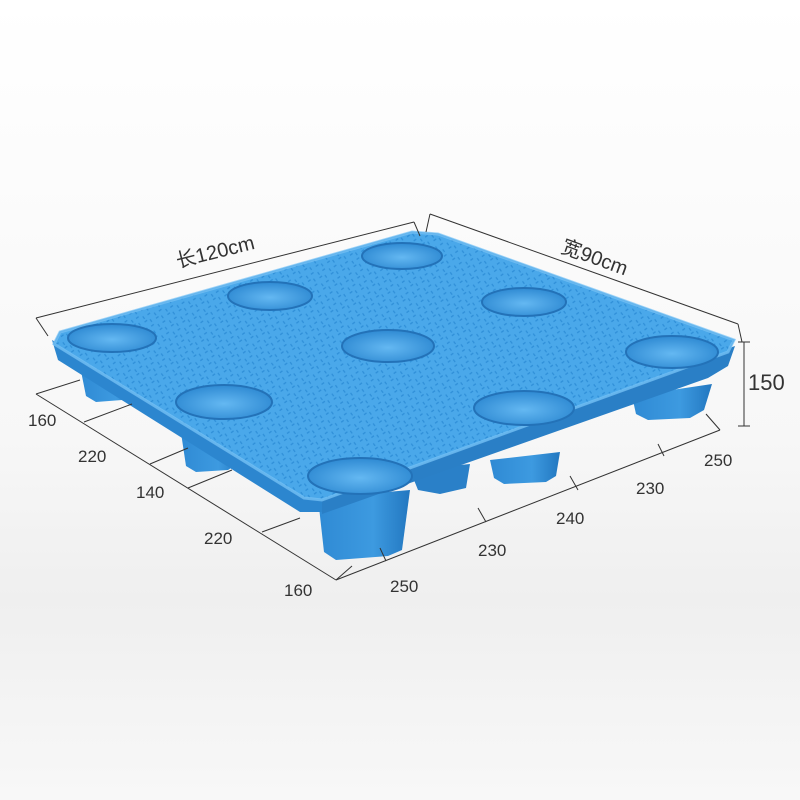 Image resolution: width=800 pixels, height=800 pixels. I want to click on height-label: 150, so click(766, 382).